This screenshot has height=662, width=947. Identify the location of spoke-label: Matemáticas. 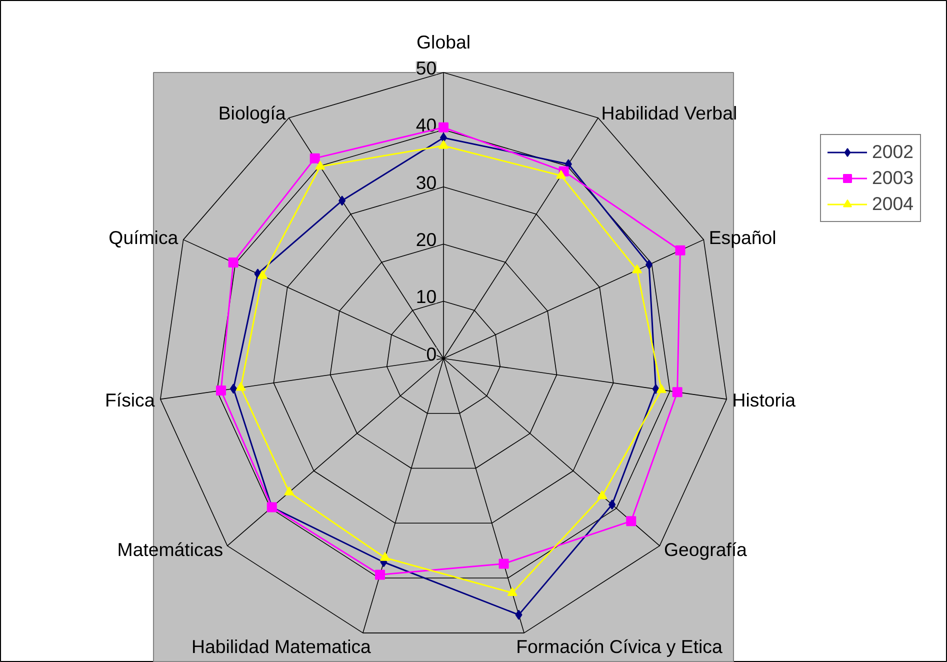
(170, 549).